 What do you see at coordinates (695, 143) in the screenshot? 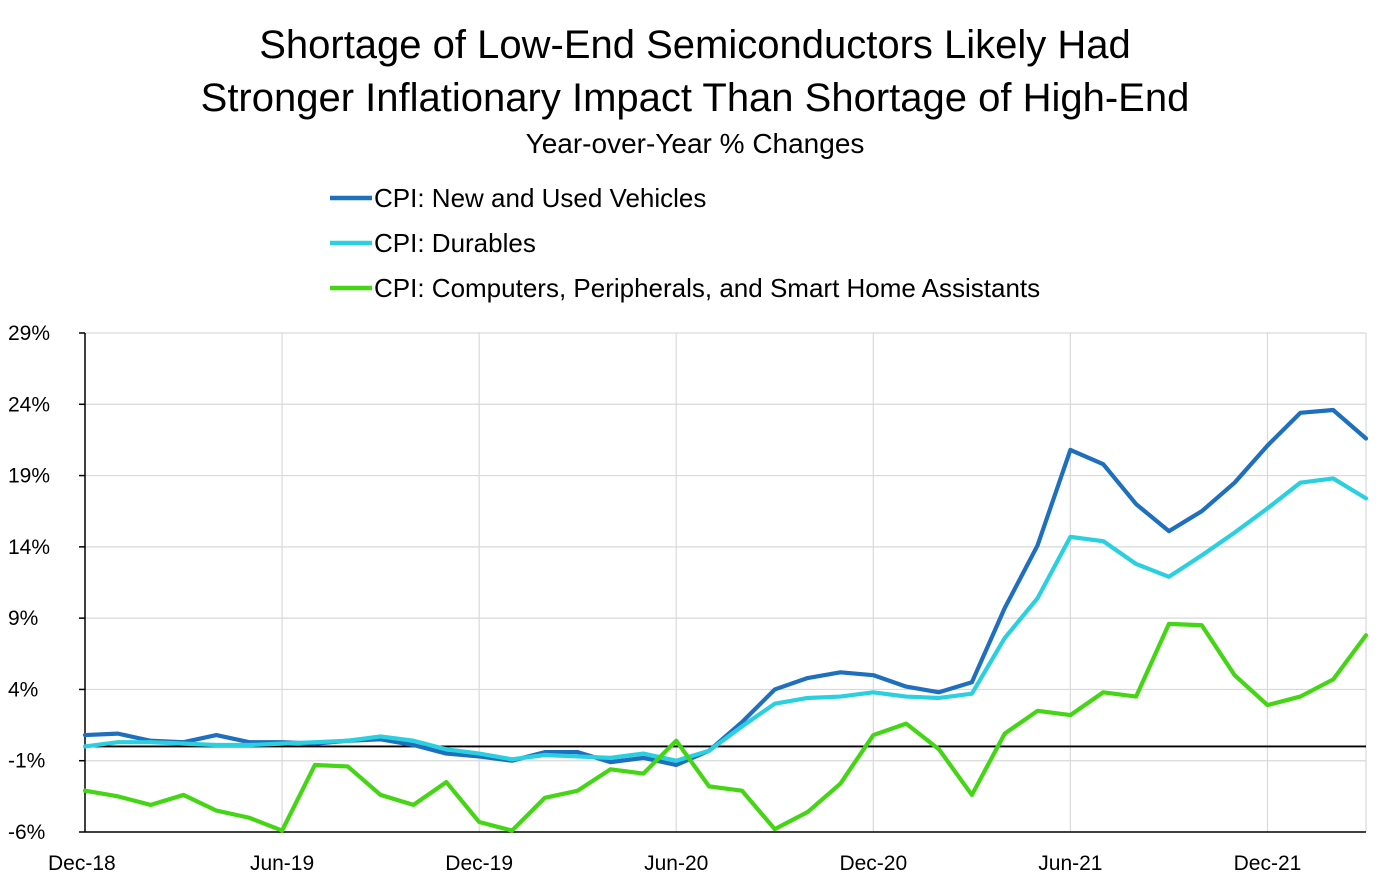
I see `chart-subtitle: Year-over-Year % Changes` at bounding box center [695, 143].